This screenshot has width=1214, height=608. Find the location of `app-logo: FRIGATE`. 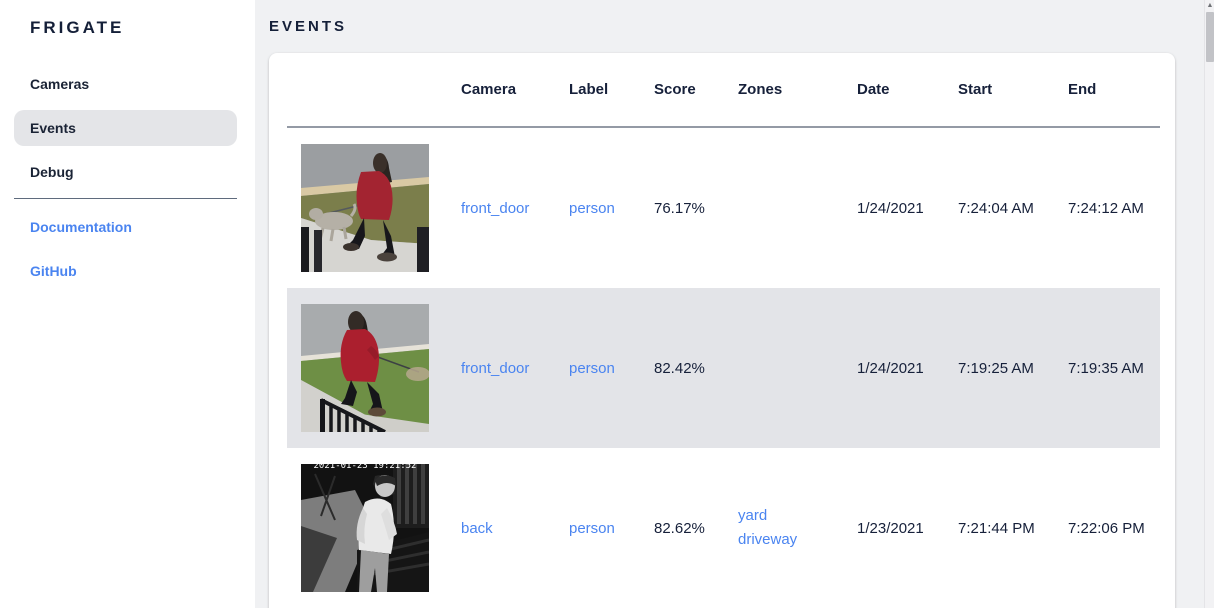

app-logo: FRIGATE is located at coordinates (77, 27).